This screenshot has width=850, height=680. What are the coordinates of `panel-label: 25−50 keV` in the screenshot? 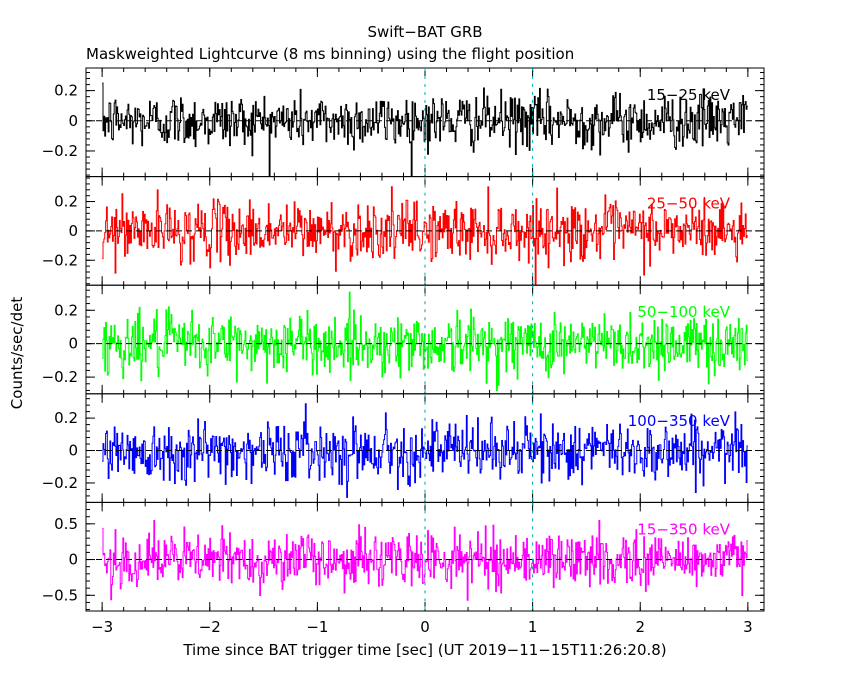 It's located at (689, 204).